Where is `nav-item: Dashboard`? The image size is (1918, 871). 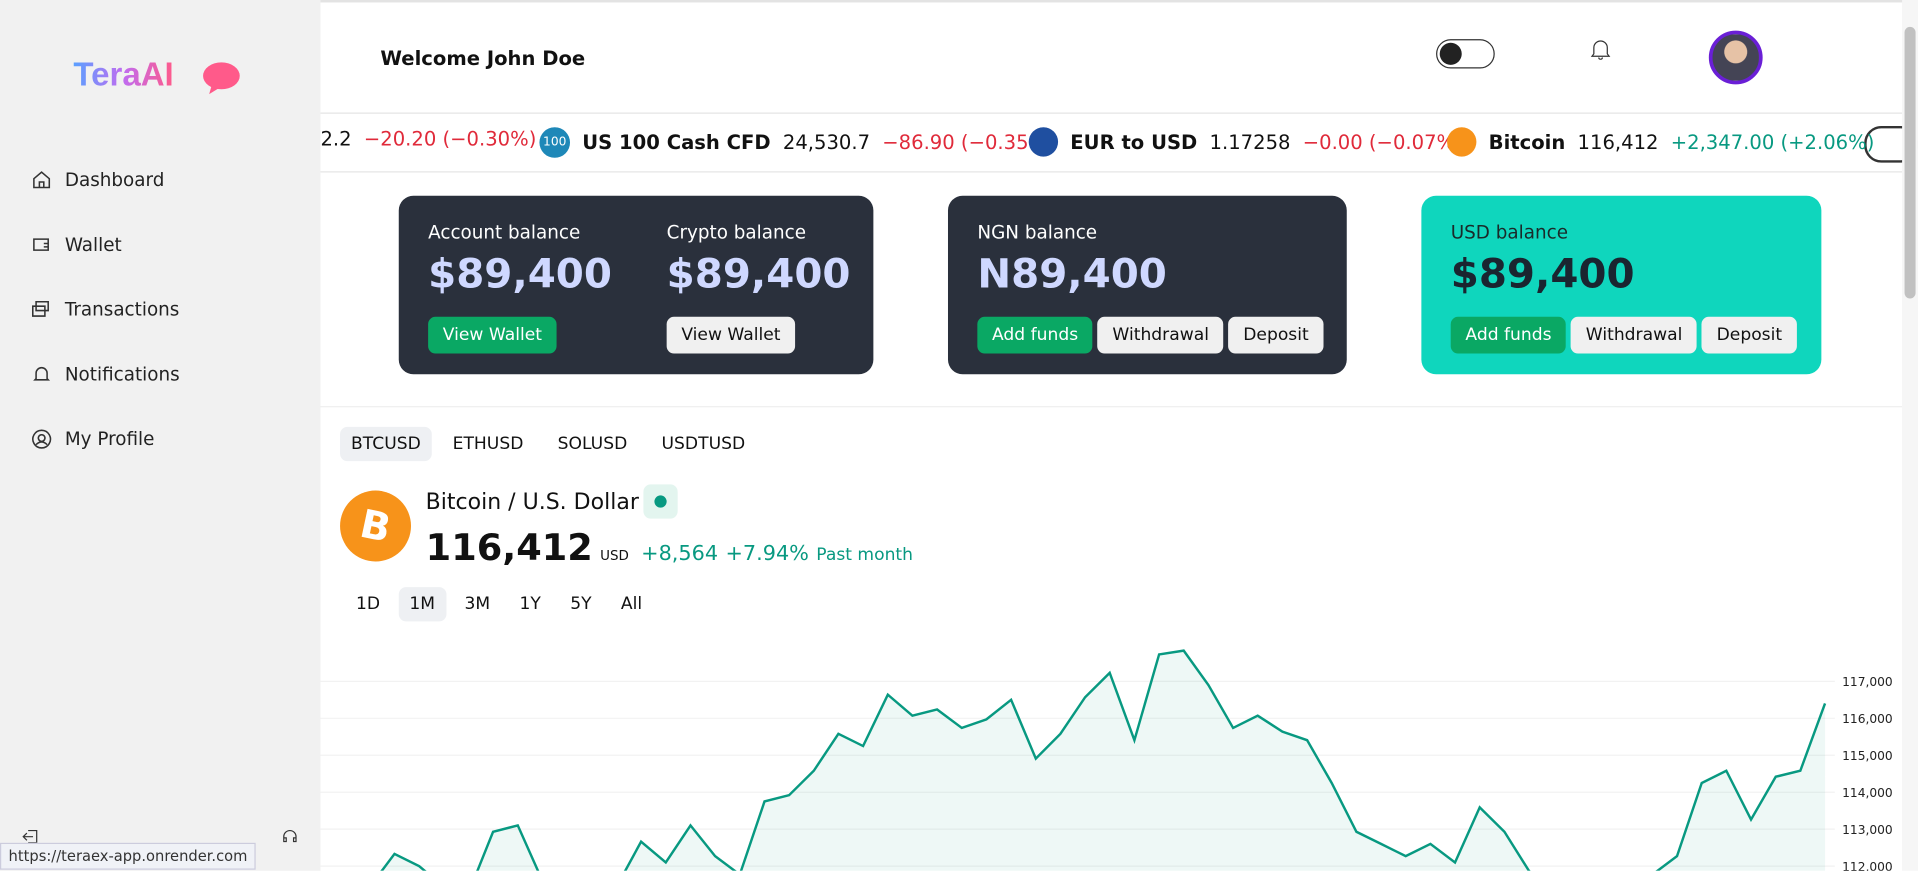
nav-item: Dashboard is located at coordinates (98, 180).